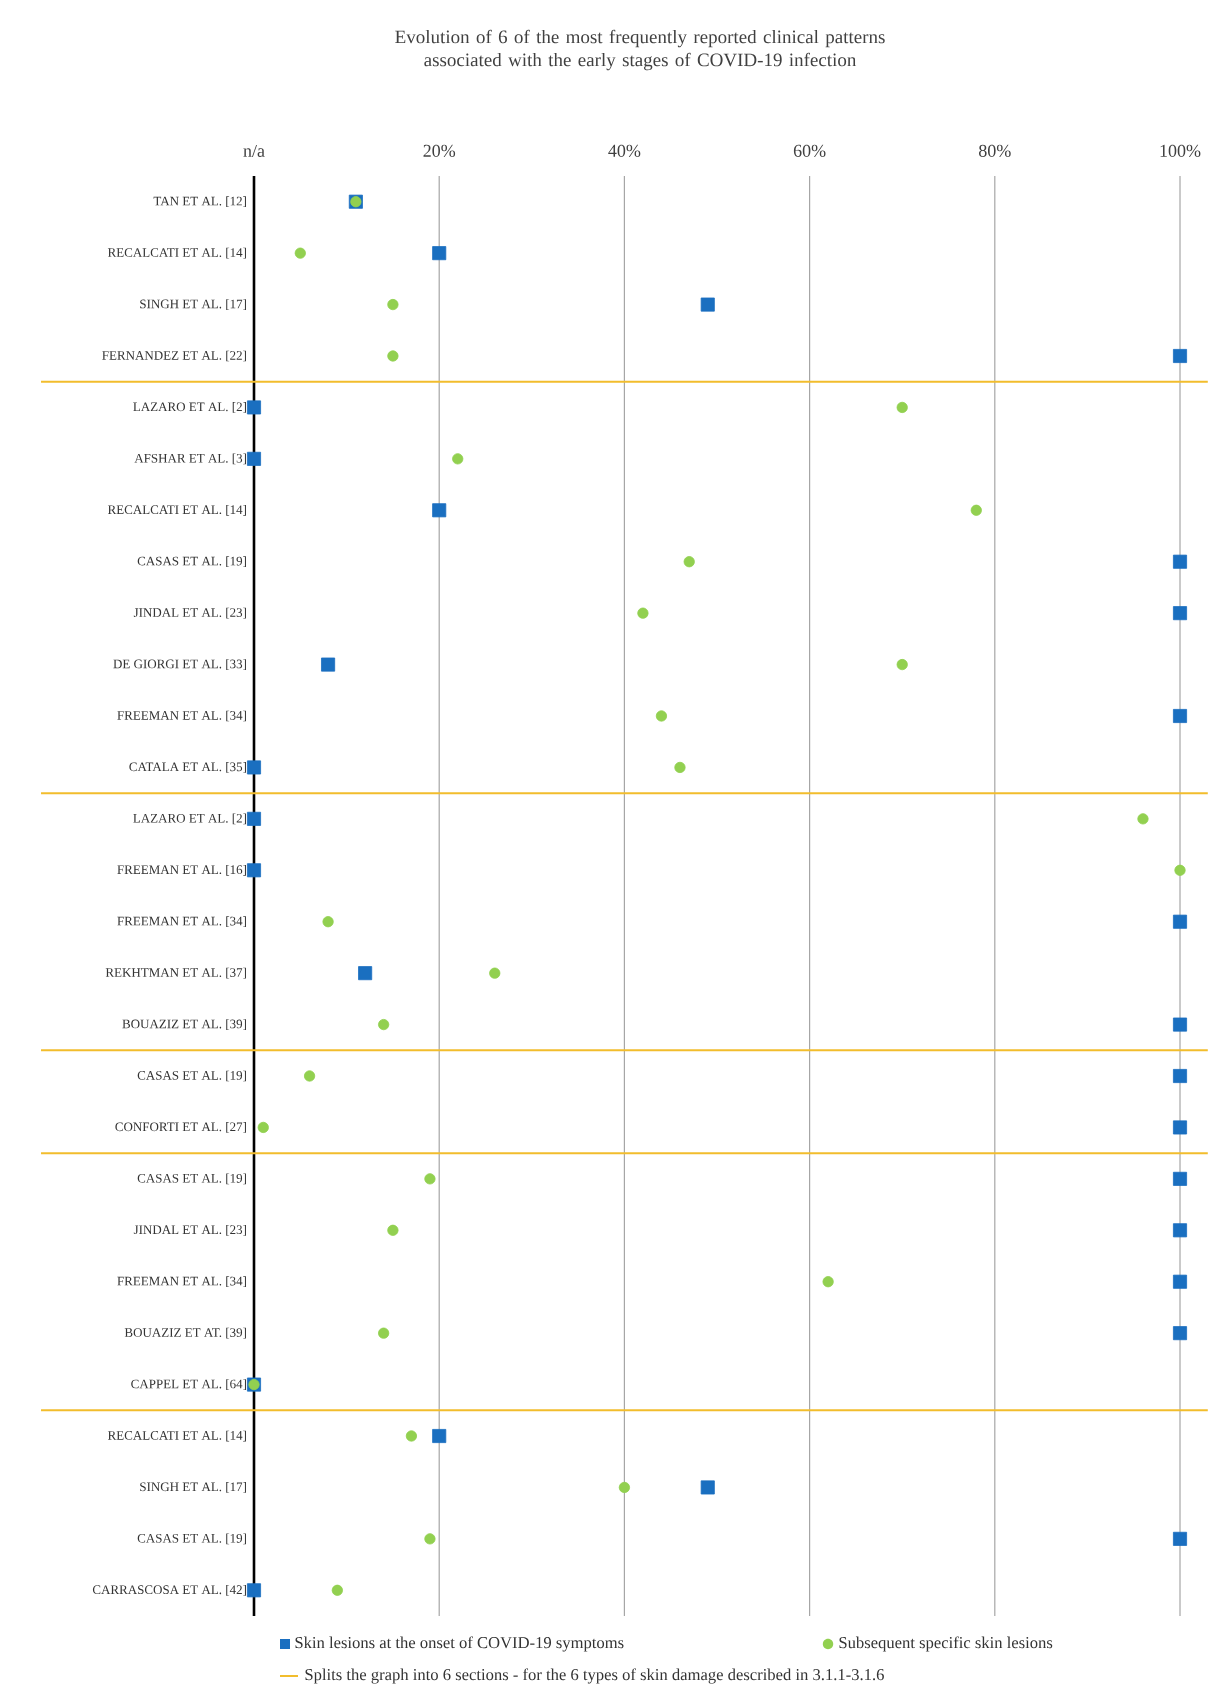 This screenshot has height=1690, width=1216. Describe the element at coordinates (439, 150) in the screenshot. I see `x-tick-label: 20%` at that location.